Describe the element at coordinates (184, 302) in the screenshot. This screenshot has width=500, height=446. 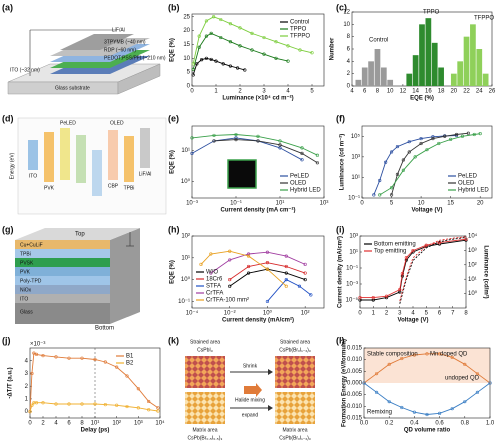
I see `y-tick-label: 10⁻¹` at that location.